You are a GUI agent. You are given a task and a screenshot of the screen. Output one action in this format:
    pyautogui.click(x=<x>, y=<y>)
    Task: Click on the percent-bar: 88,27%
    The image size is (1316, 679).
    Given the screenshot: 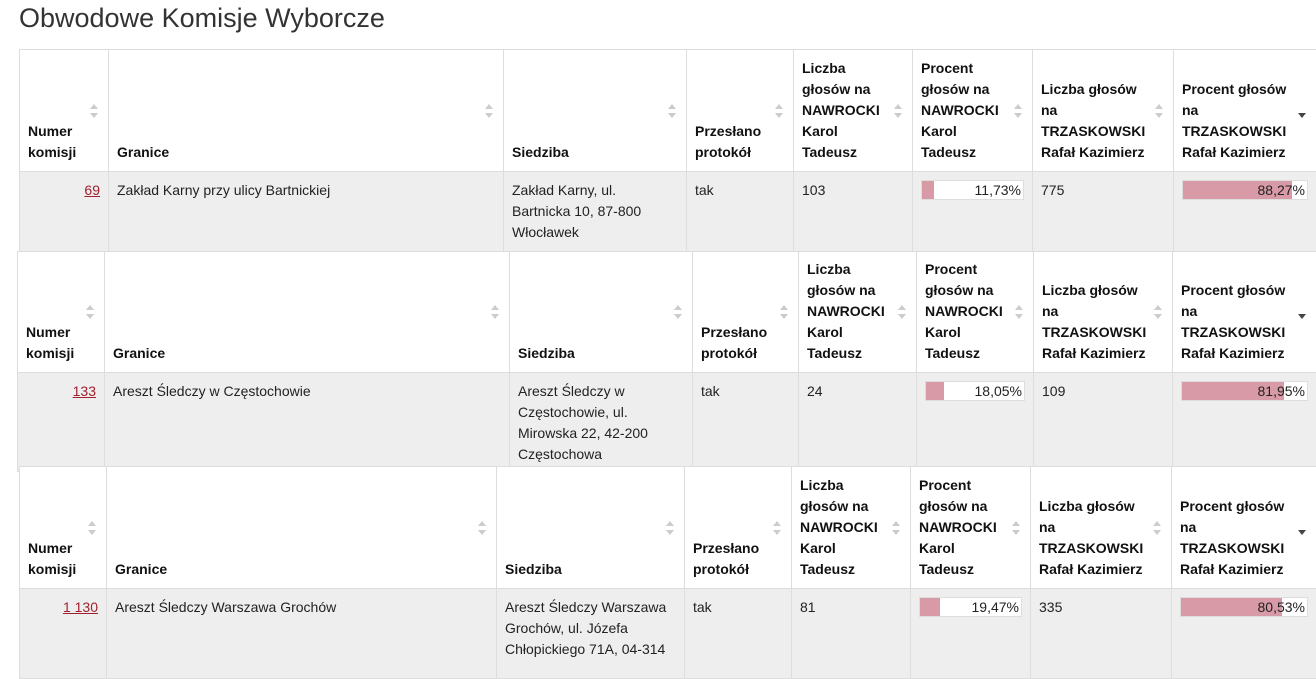 What is the action you would take?
    pyautogui.click(x=1245, y=190)
    